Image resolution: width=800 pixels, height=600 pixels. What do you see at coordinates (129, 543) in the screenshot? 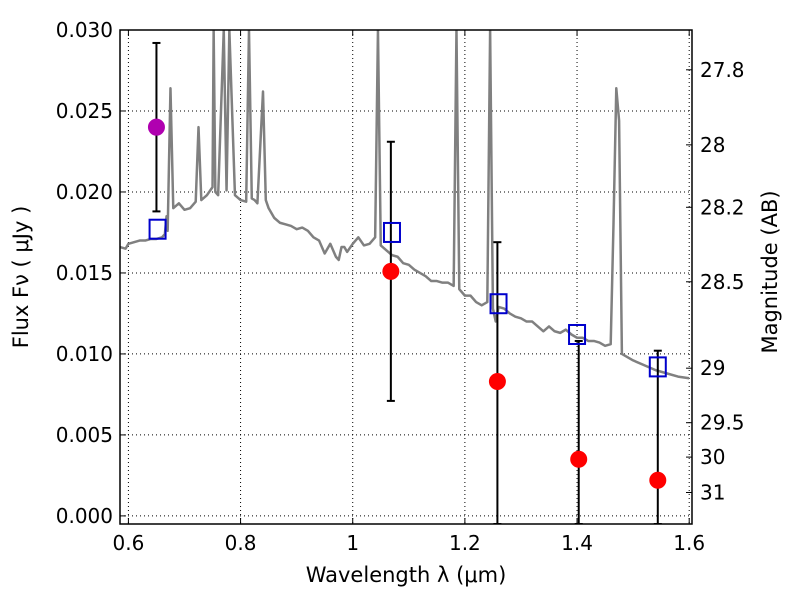
I see `x-tick-label: 0.6` at bounding box center [129, 543].